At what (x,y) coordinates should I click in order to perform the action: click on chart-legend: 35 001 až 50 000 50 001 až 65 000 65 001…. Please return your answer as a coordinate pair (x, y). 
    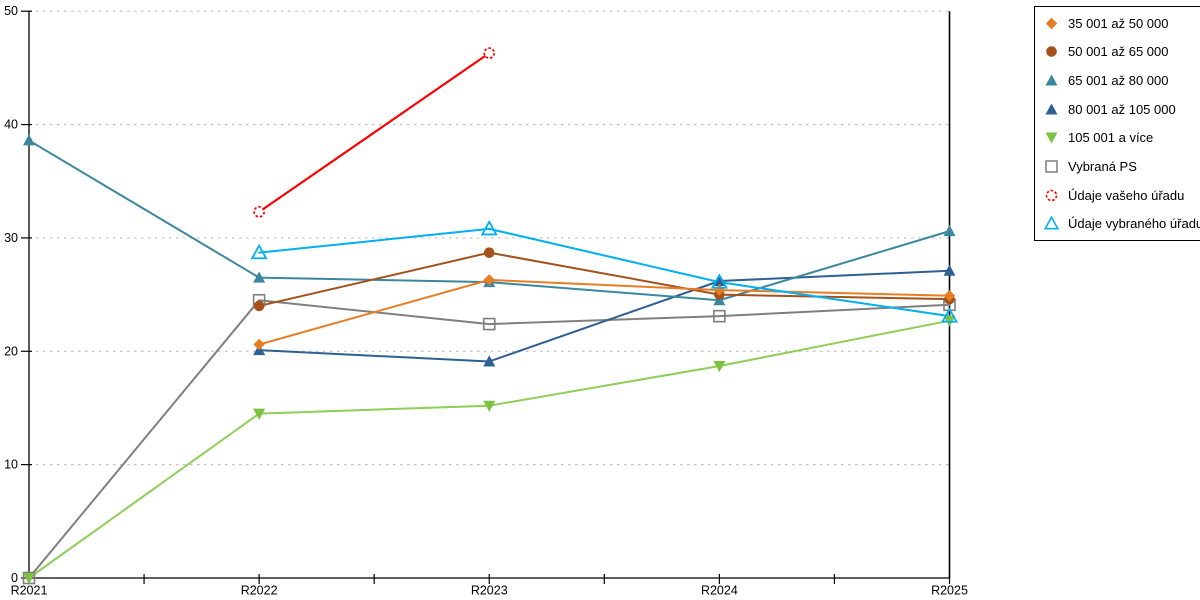
    Looking at the image, I should click on (1117, 123).